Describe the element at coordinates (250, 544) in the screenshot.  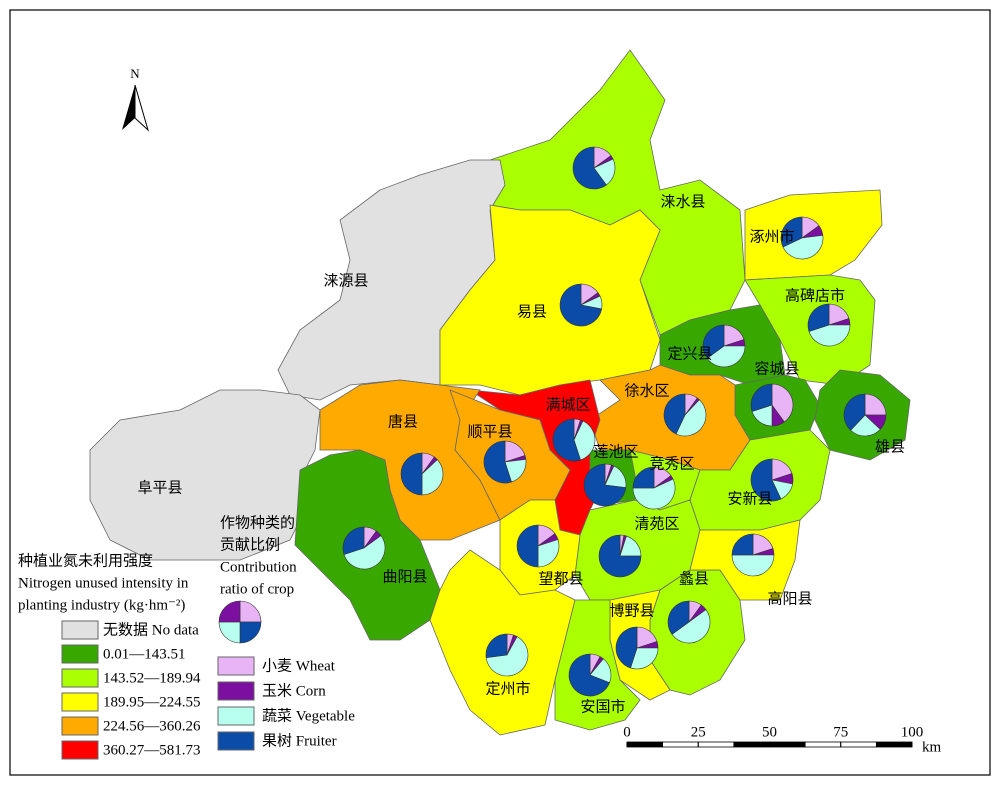
I see `crop-legend-title: 贡献比例` at that location.